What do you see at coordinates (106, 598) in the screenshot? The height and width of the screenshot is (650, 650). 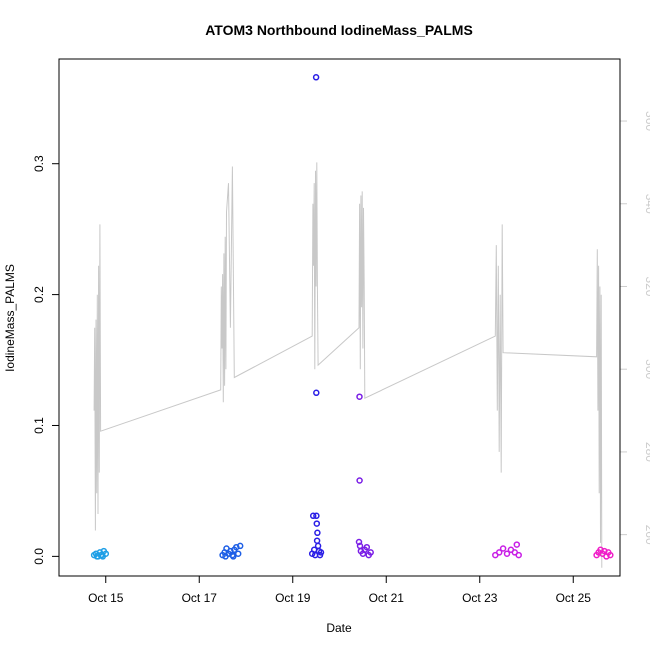 I see `x-tick-label: Oct 15` at bounding box center [106, 598].